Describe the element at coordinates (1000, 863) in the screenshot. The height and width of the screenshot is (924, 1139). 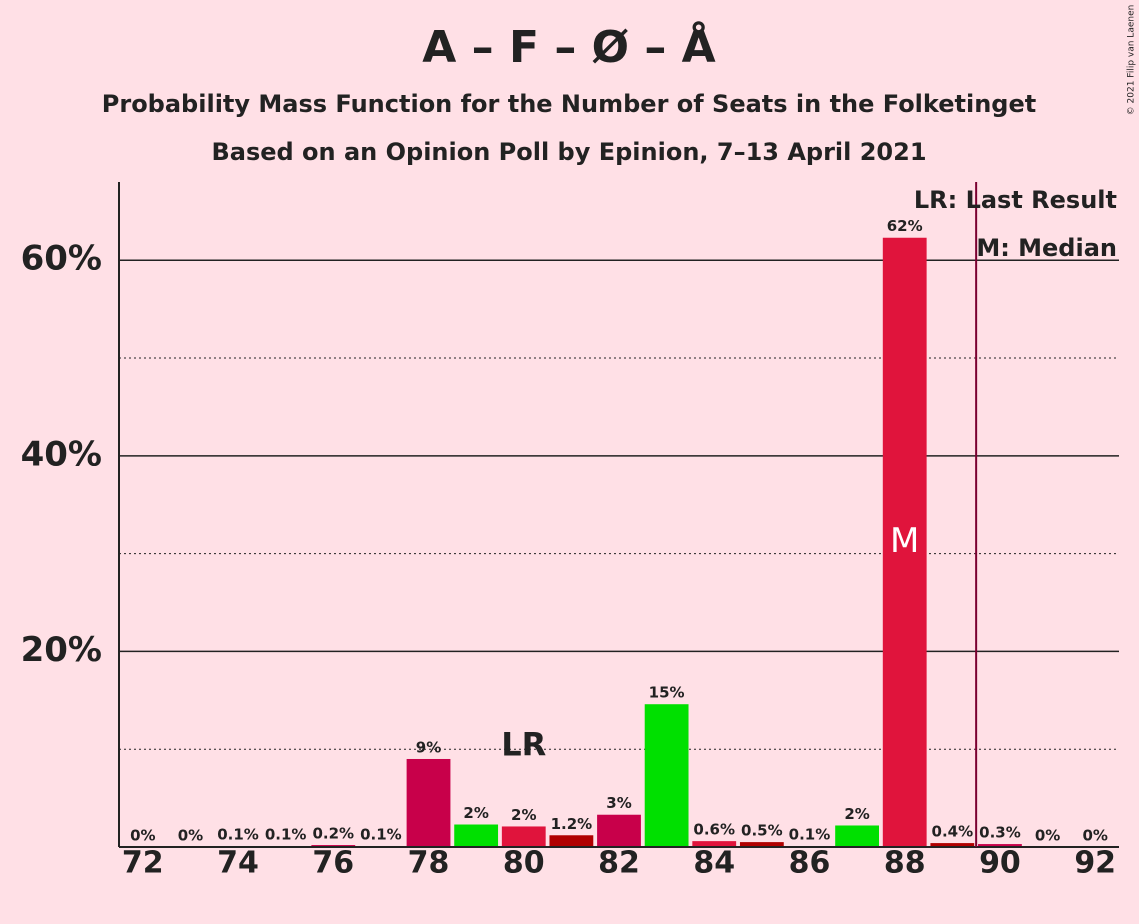
I see `x-tick-label: 90` at that location.